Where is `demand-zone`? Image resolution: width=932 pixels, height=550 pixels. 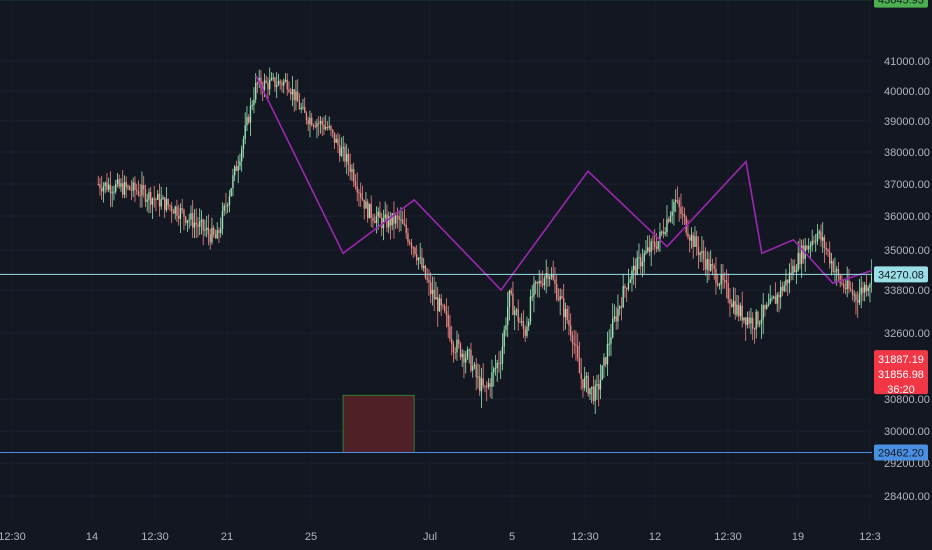 demand-zone is located at coordinates (378, 424).